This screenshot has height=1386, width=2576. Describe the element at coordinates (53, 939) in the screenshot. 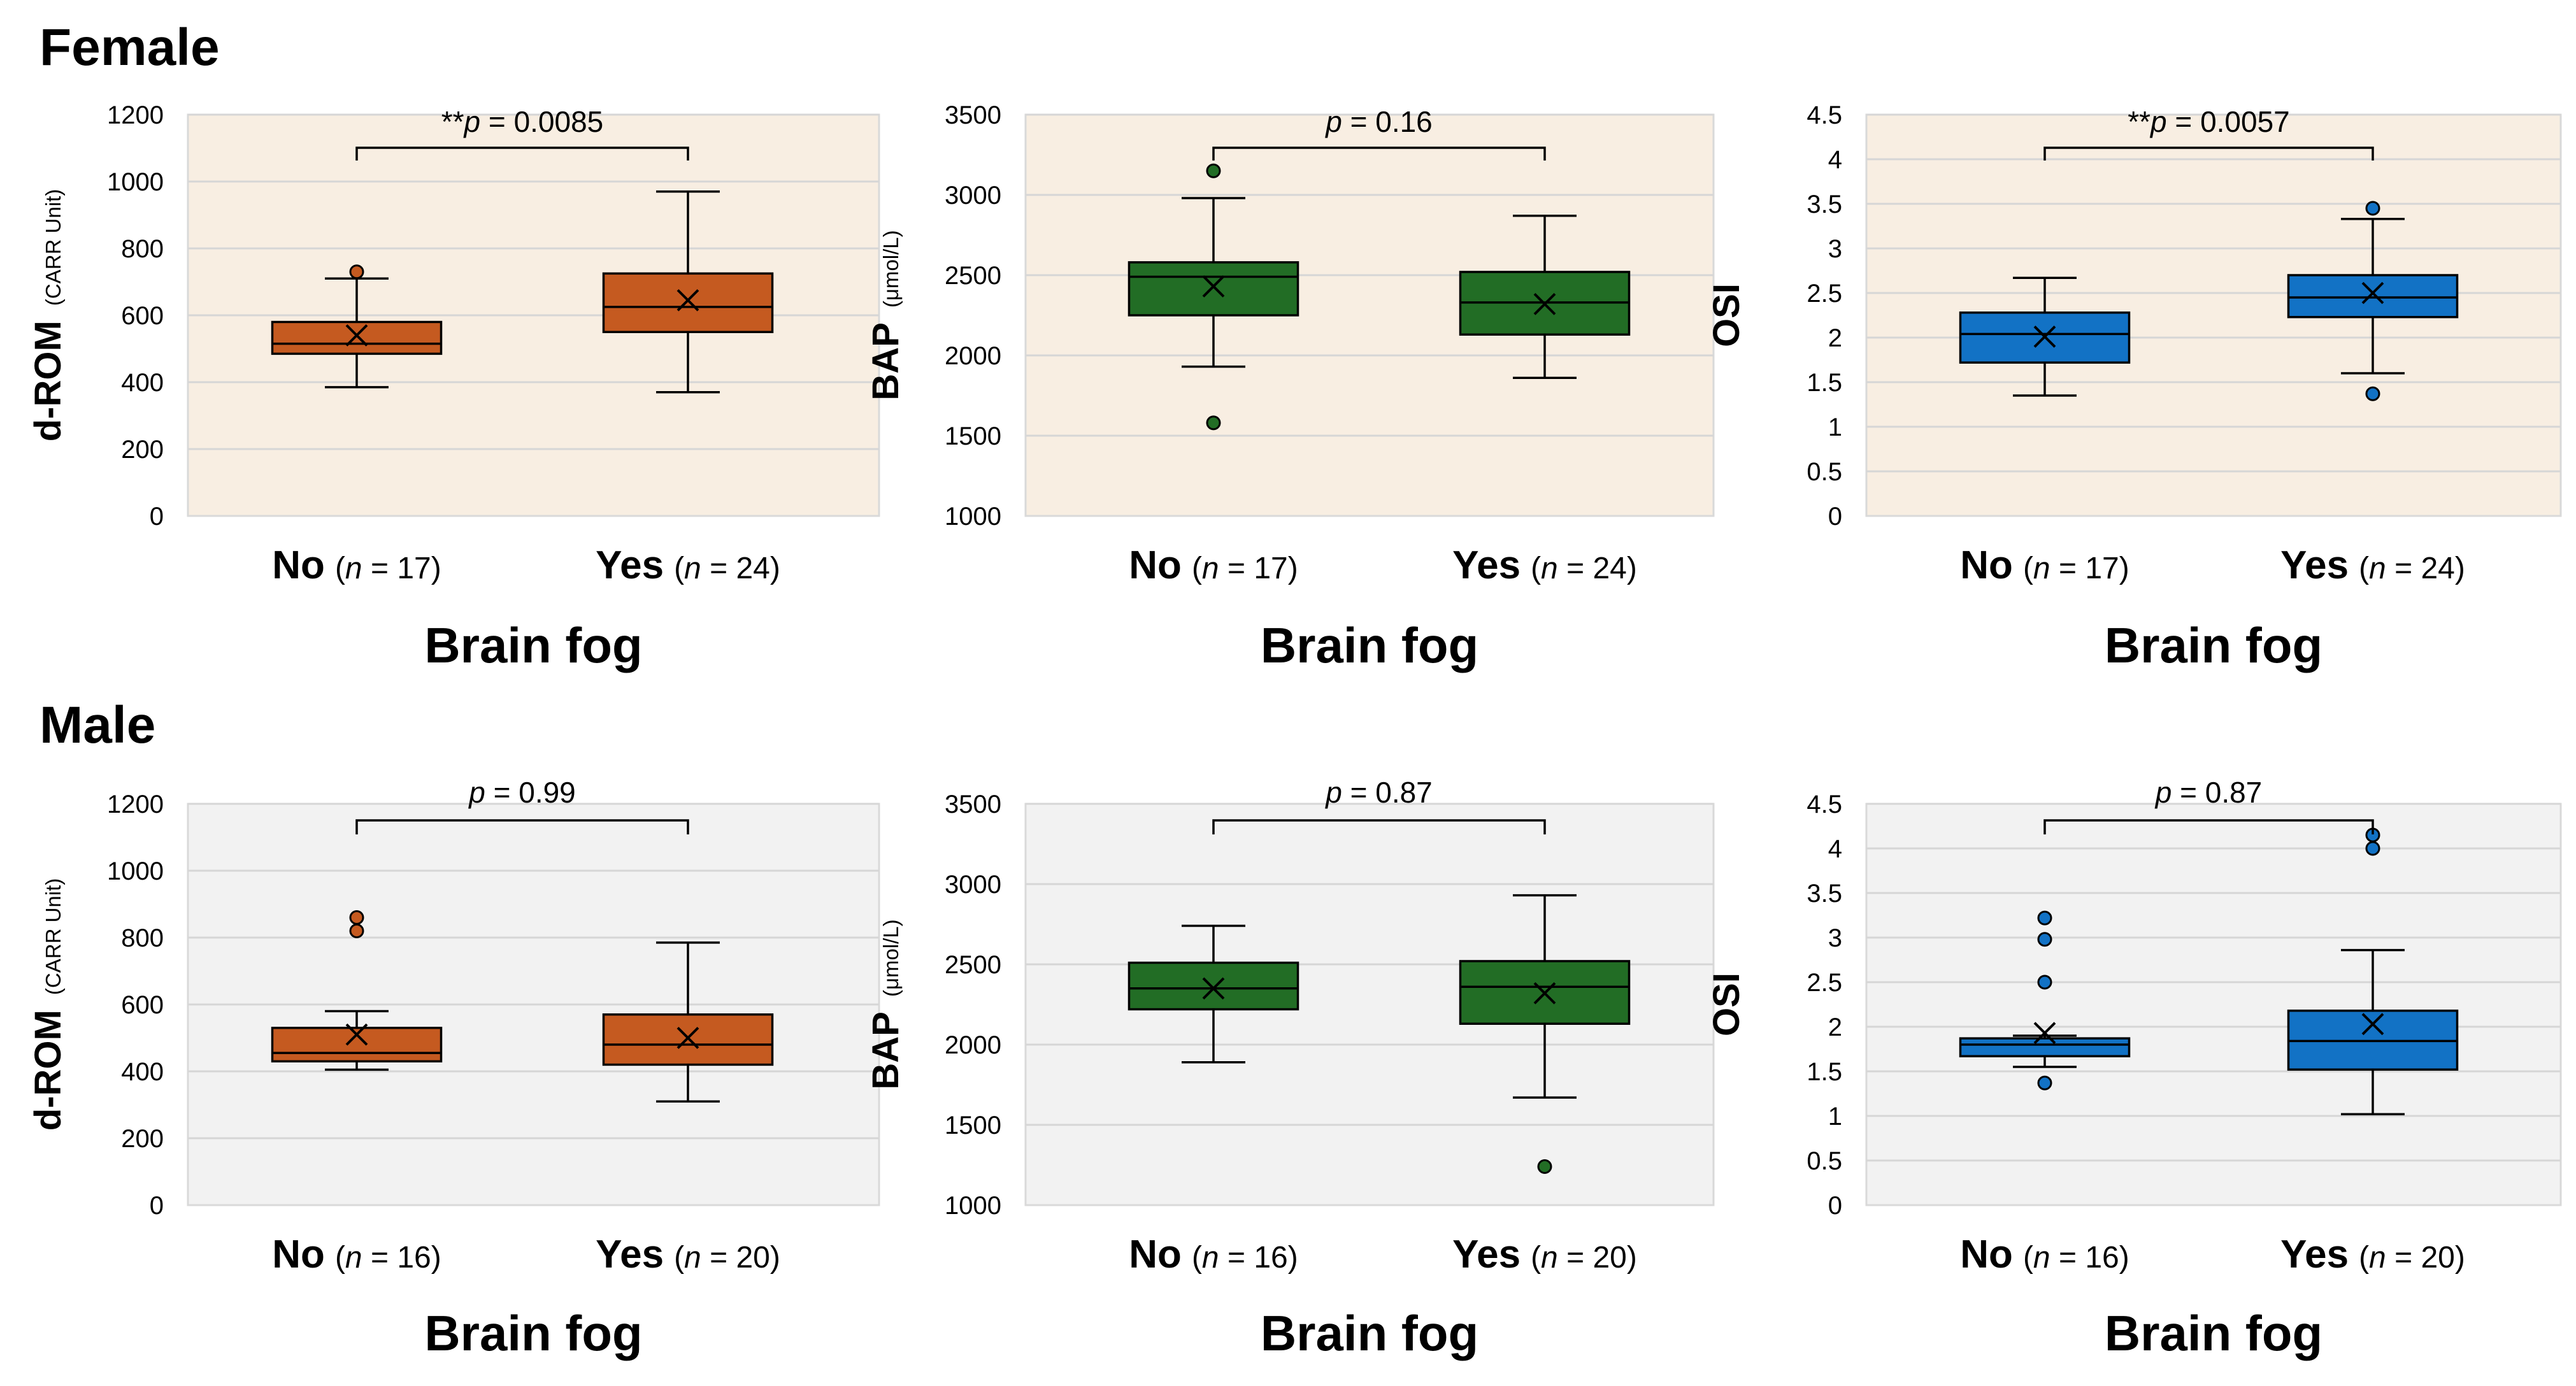

I see `y-axis-label-unit: (CARR Unit)` at that location.